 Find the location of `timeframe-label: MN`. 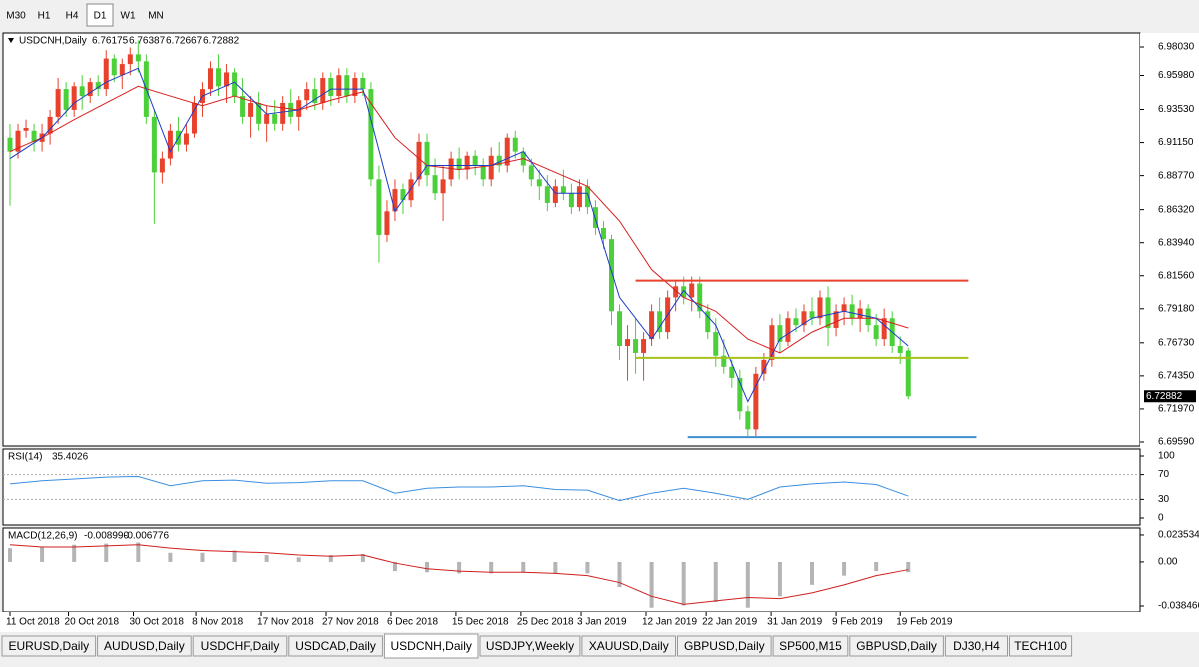

timeframe-label: MN is located at coordinates (156, 16).